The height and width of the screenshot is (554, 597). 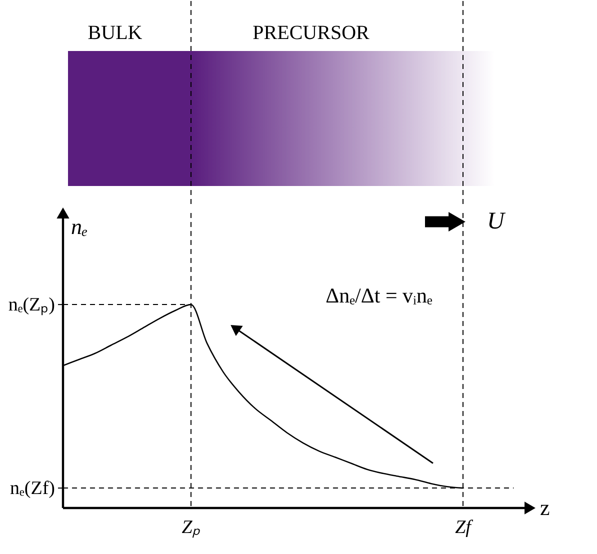 What do you see at coordinates (311, 33) in the screenshot?
I see `text: PRECURSOR` at bounding box center [311, 33].